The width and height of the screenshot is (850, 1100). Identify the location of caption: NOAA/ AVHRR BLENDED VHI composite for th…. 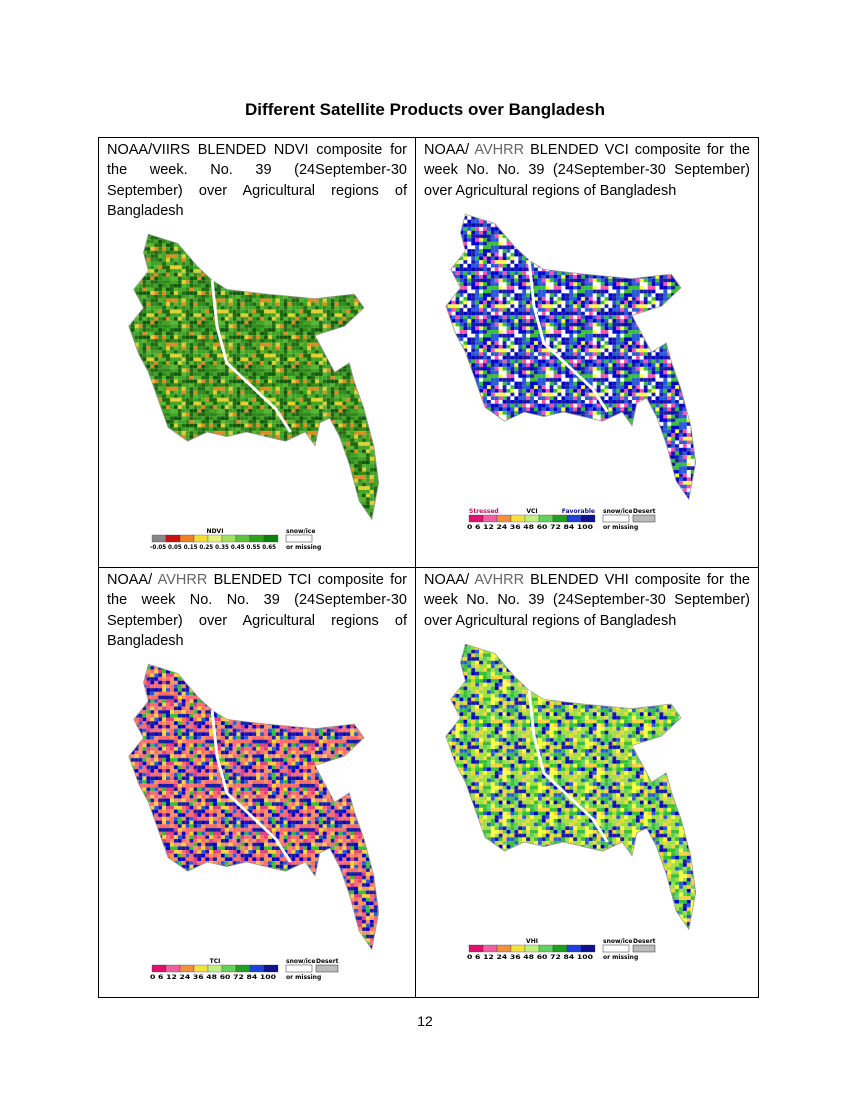
(587, 600).